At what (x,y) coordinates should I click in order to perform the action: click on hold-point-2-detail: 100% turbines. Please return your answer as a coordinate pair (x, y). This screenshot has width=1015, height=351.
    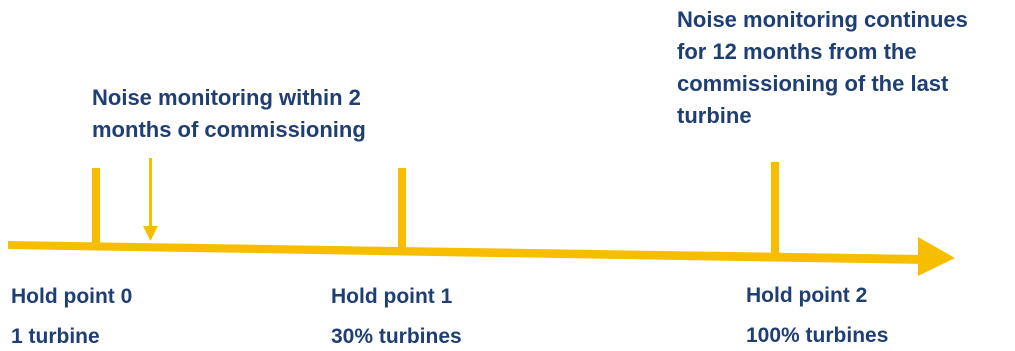
    Looking at the image, I should click on (817, 335).